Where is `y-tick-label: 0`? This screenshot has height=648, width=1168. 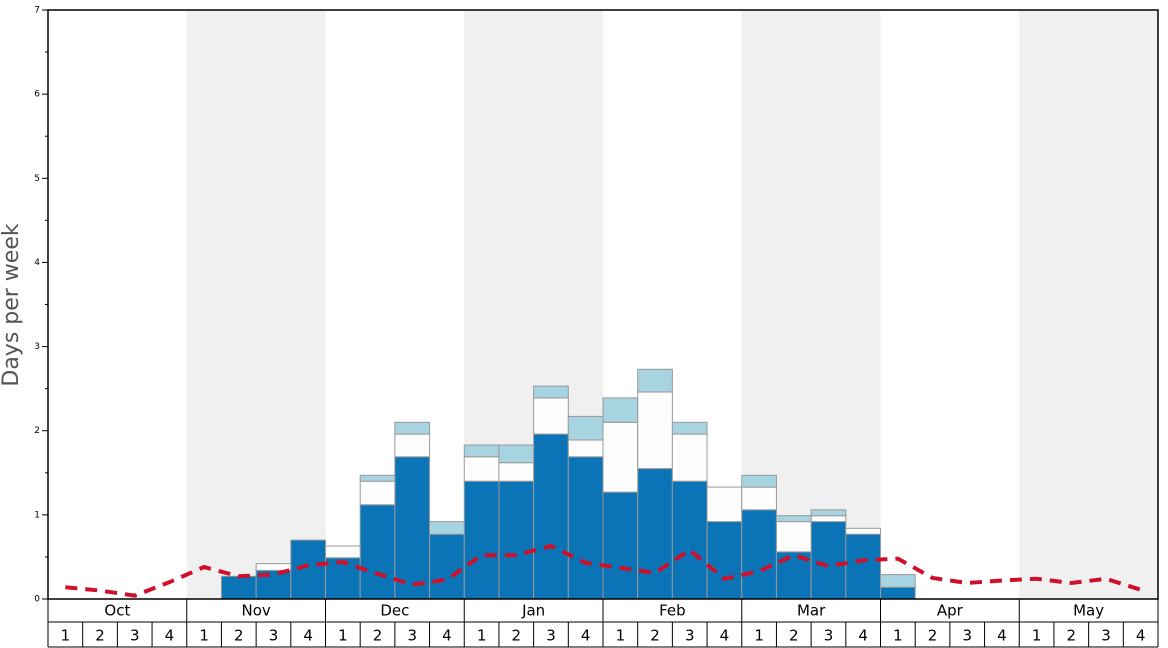 y-tick-label: 0 is located at coordinates (37, 600).